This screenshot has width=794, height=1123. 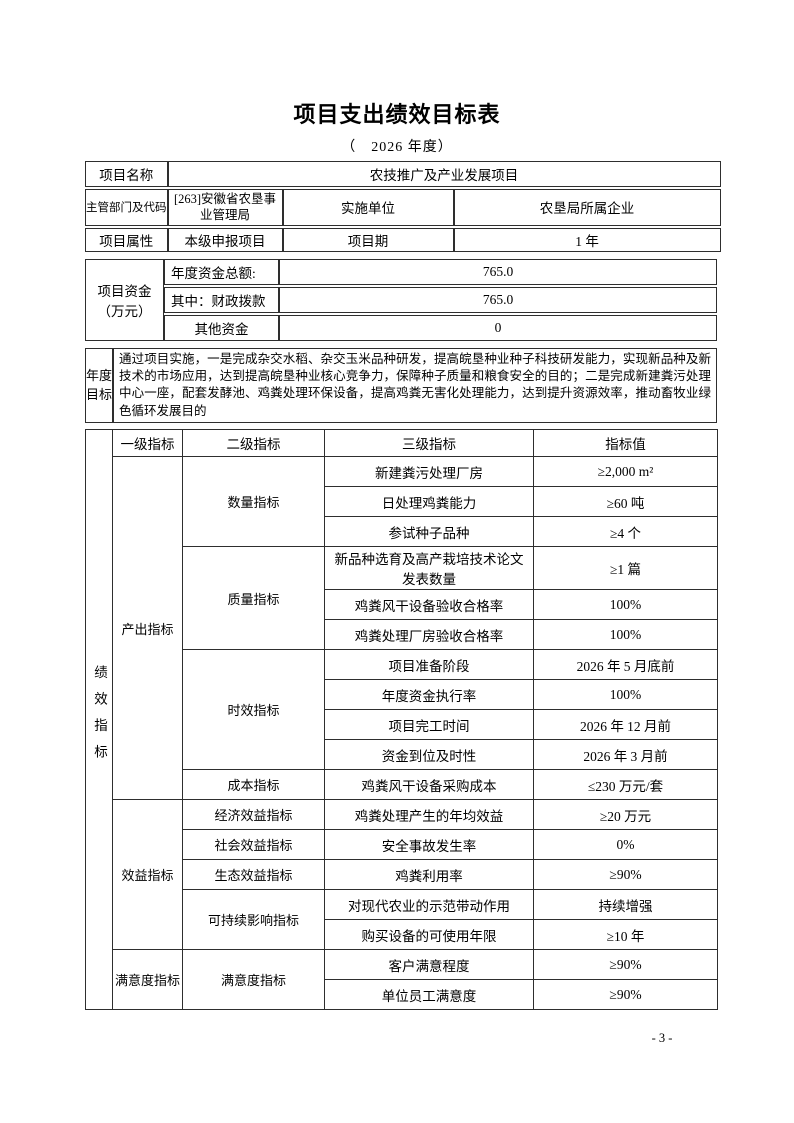 What do you see at coordinates (625, 532) in the screenshot?
I see `indicator-value-cell: ≥4 个` at bounding box center [625, 532].